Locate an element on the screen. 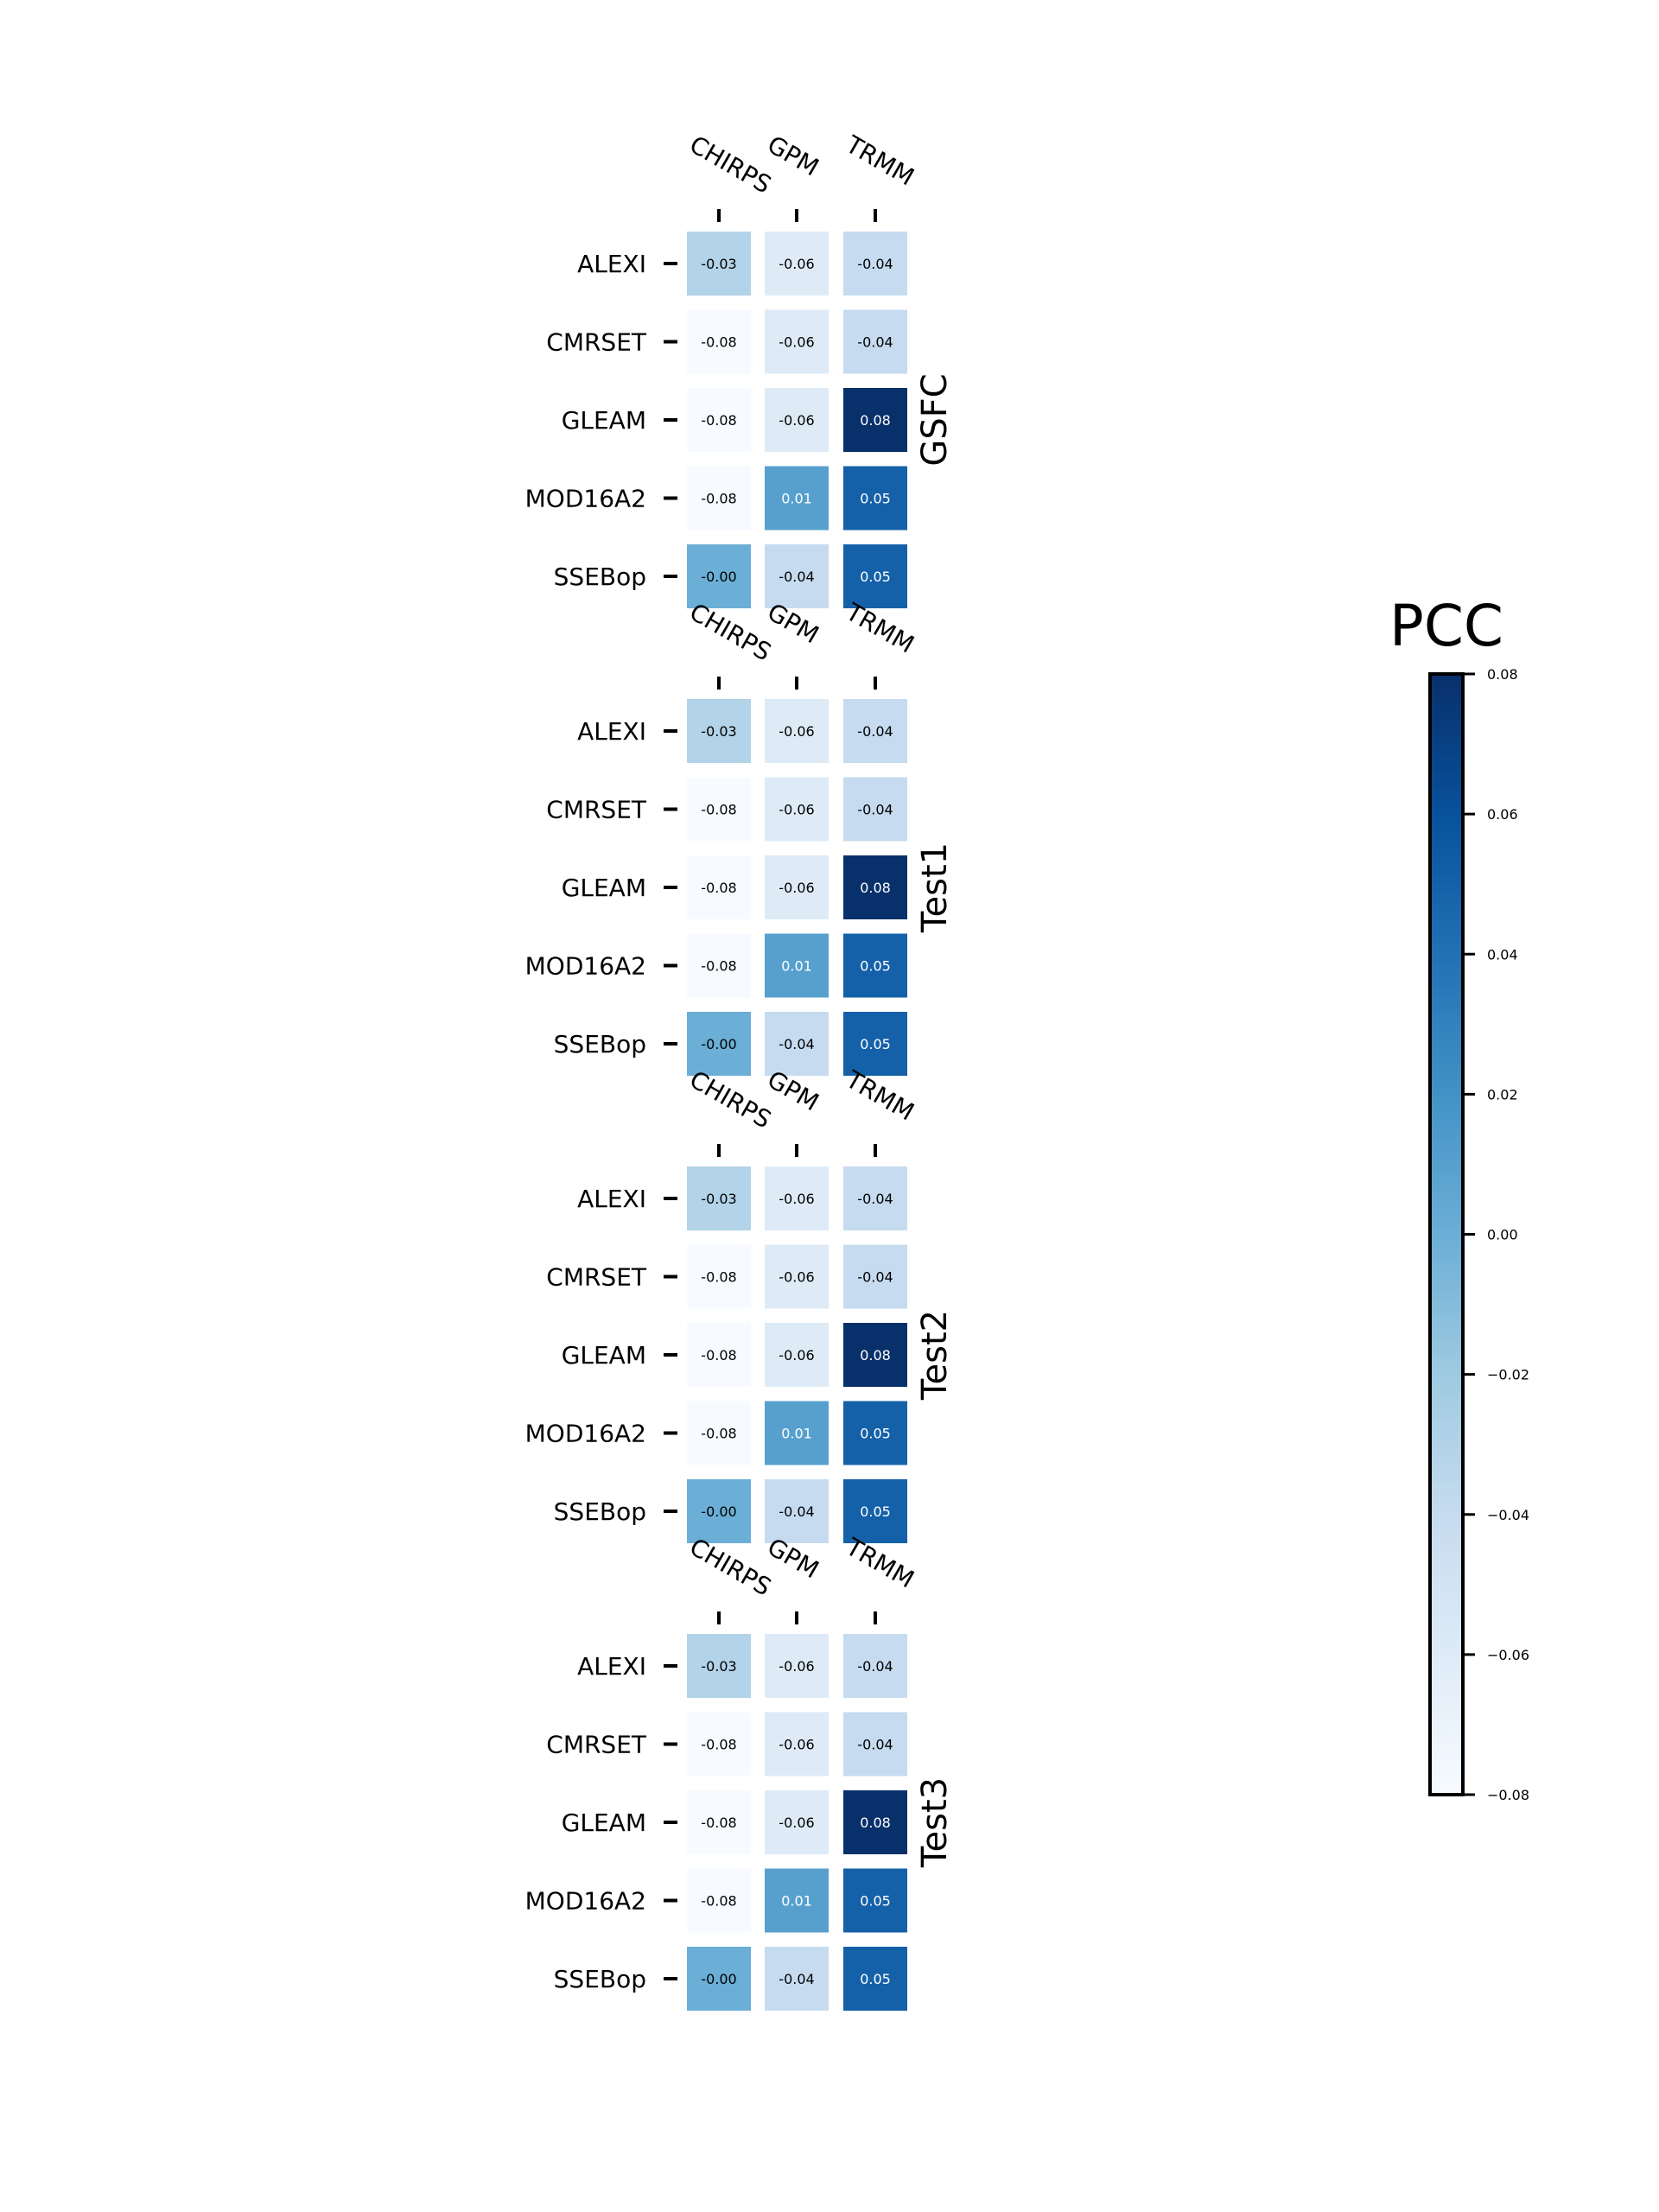 This screenshot has height=2212, width=1659. colorbar-tick-label: 0.02 is located at coordinates (1502, 1094).